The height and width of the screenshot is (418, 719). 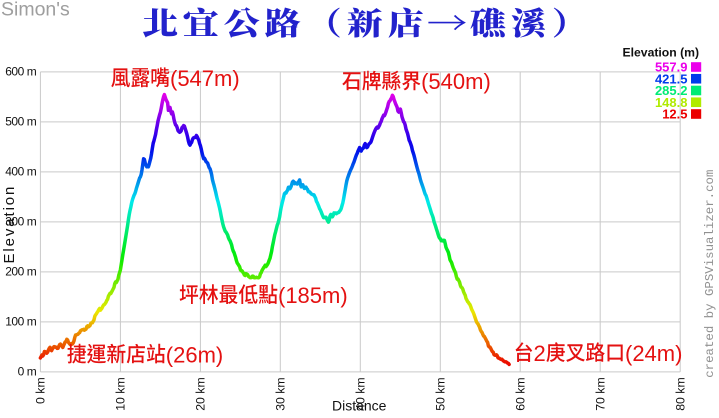 I want to click on svg-text: created by GPSVisualizer.com, so click(x=710, y=274).